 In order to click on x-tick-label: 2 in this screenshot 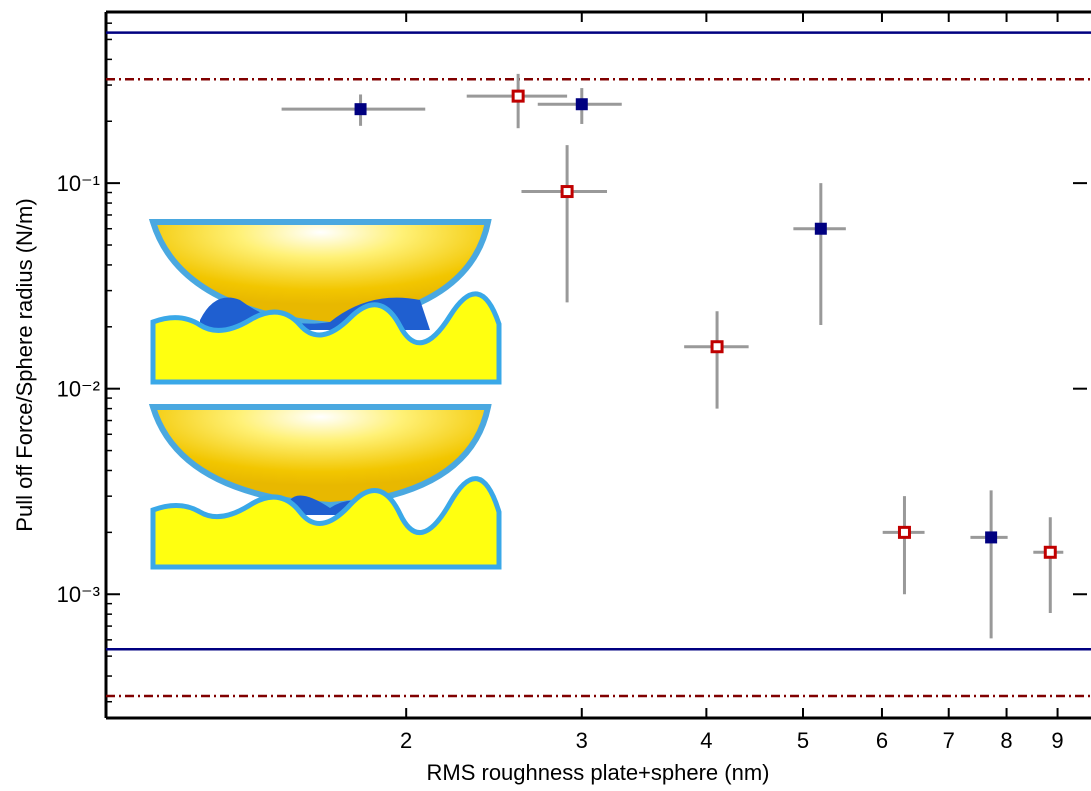, I will do `click(406, 740)`.